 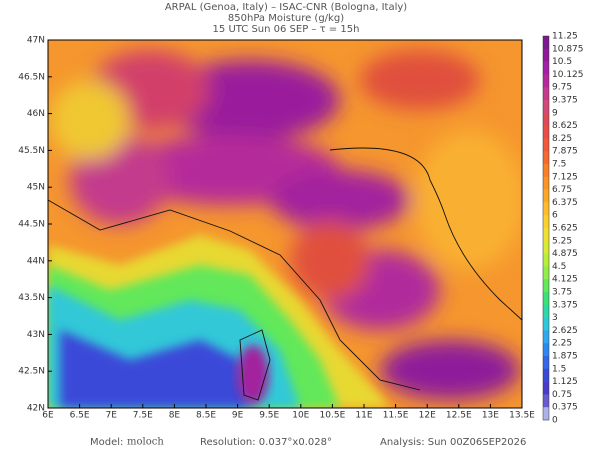 I want to click on colorbar-label: 6, so click(x=555, y=216).